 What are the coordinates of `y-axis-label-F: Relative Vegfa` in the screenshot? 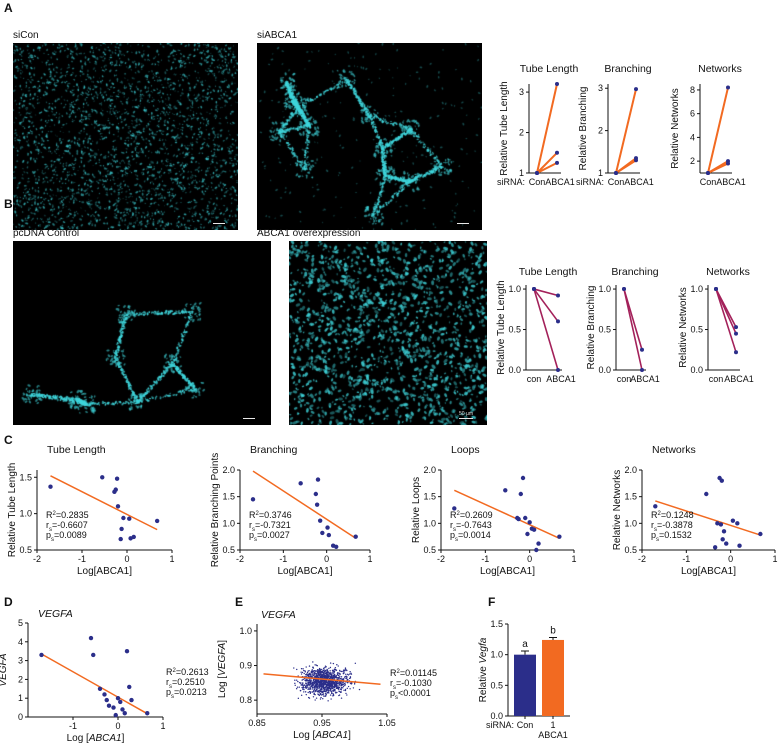 It's located at (483, 669).